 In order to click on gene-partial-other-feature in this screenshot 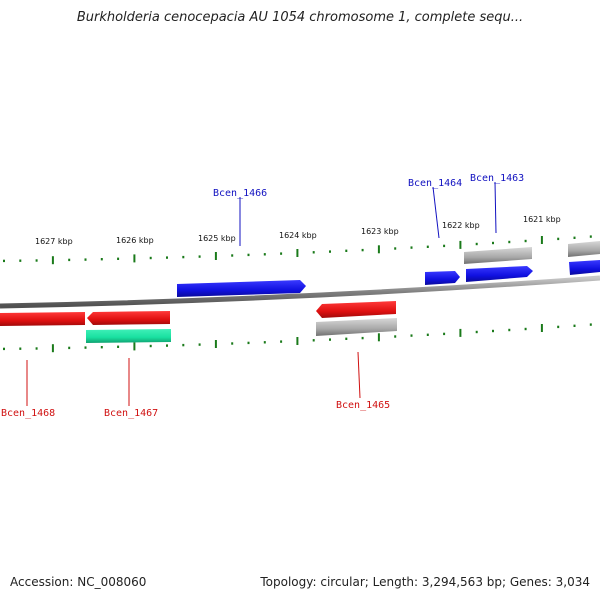, I will do `click(584, 249)`.